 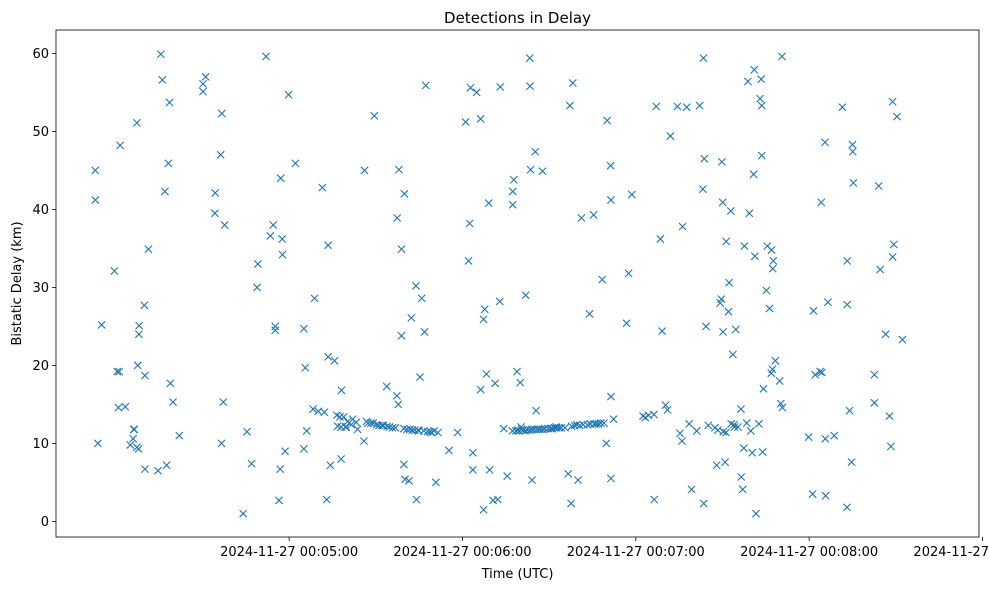 I want to click on y-tick-label: 10, so click(x=40, y=444).